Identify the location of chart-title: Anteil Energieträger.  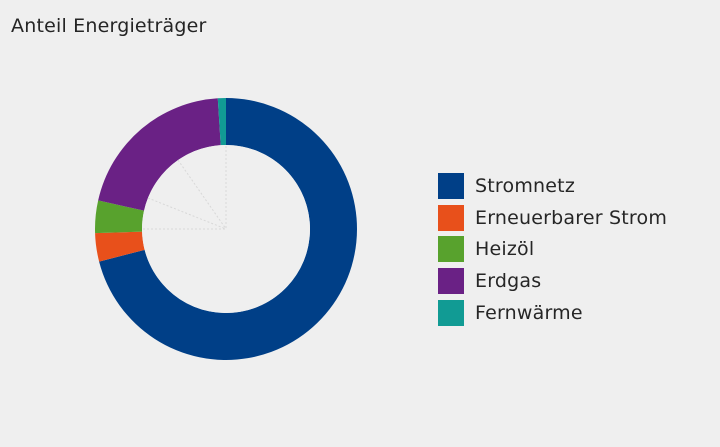
(109, 26).